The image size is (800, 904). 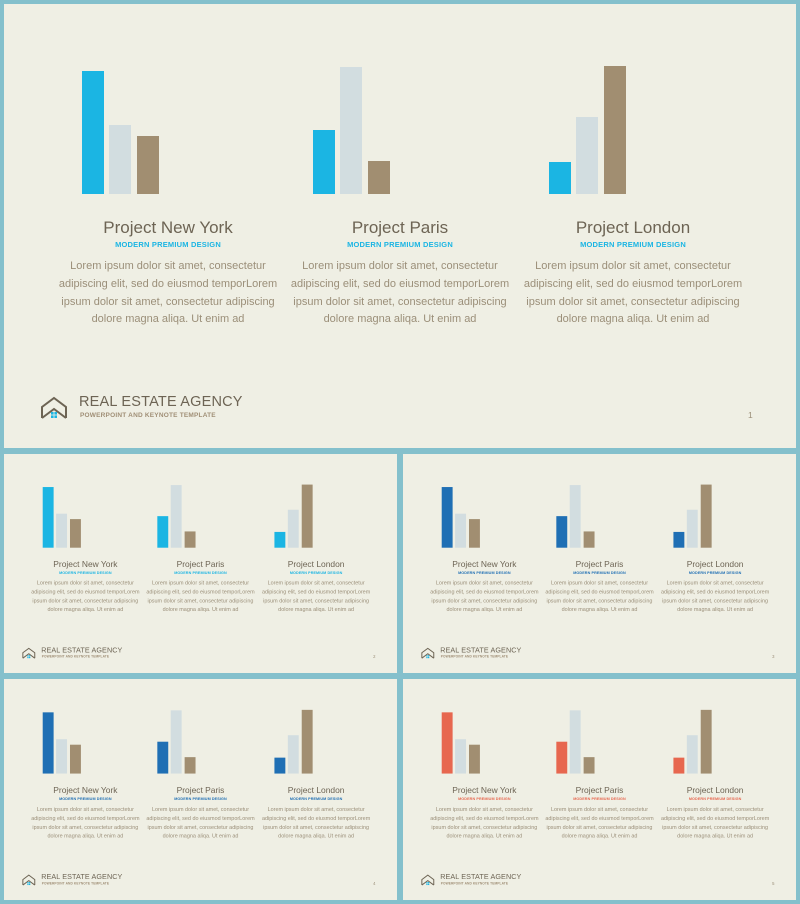 I want to click on page-number: 1, so click(x=750, y=415).